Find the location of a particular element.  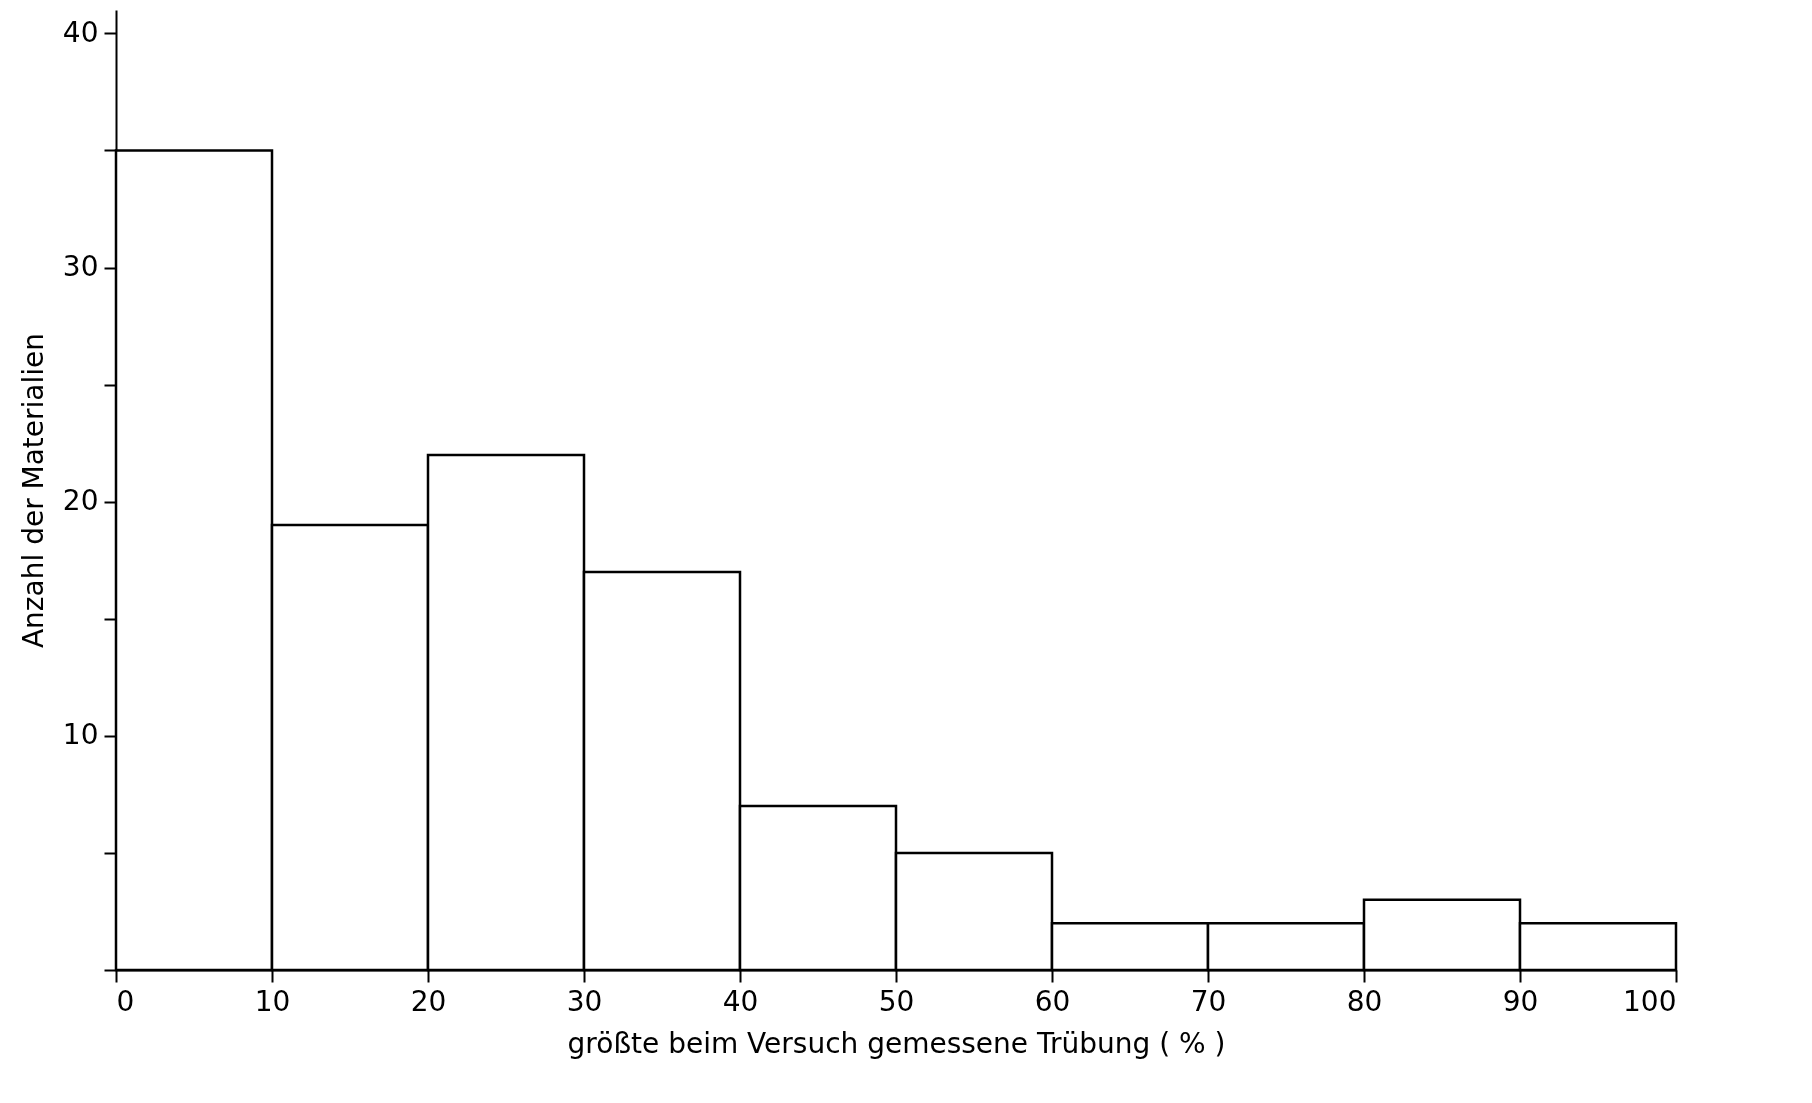

x-tick-label: 60 is located at coordinates (1052, 1001).